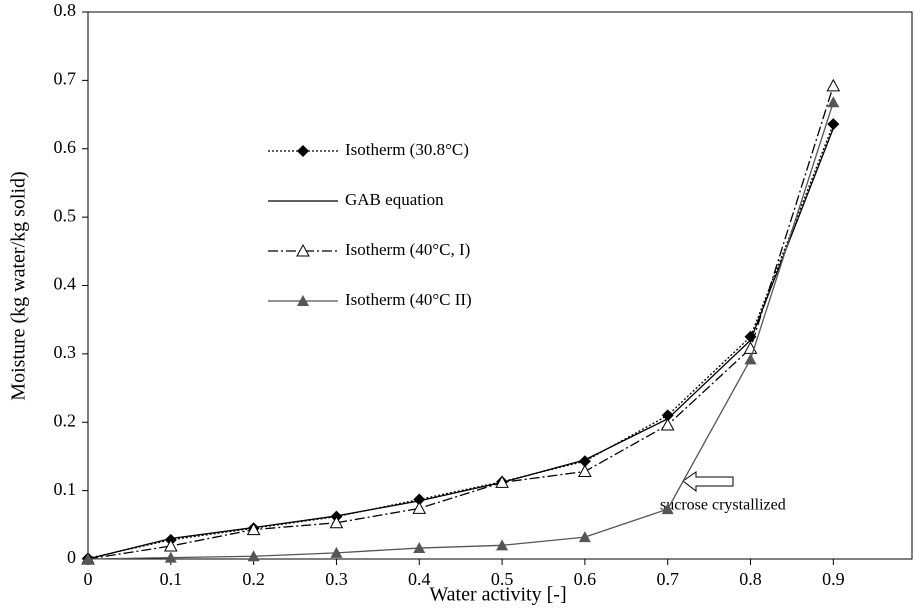 The image size is (915, 612). I want to click on annotation: sucrose crystallized, so click(723, 505).